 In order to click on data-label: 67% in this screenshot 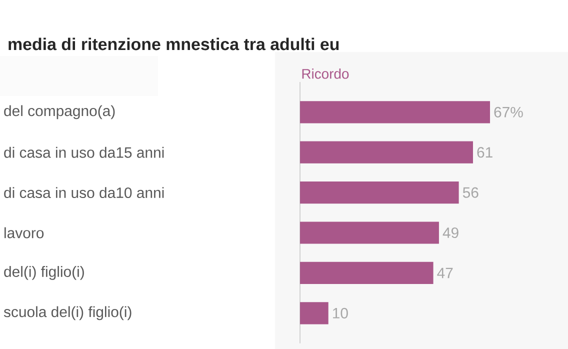, I will do `click(508, 112)`.